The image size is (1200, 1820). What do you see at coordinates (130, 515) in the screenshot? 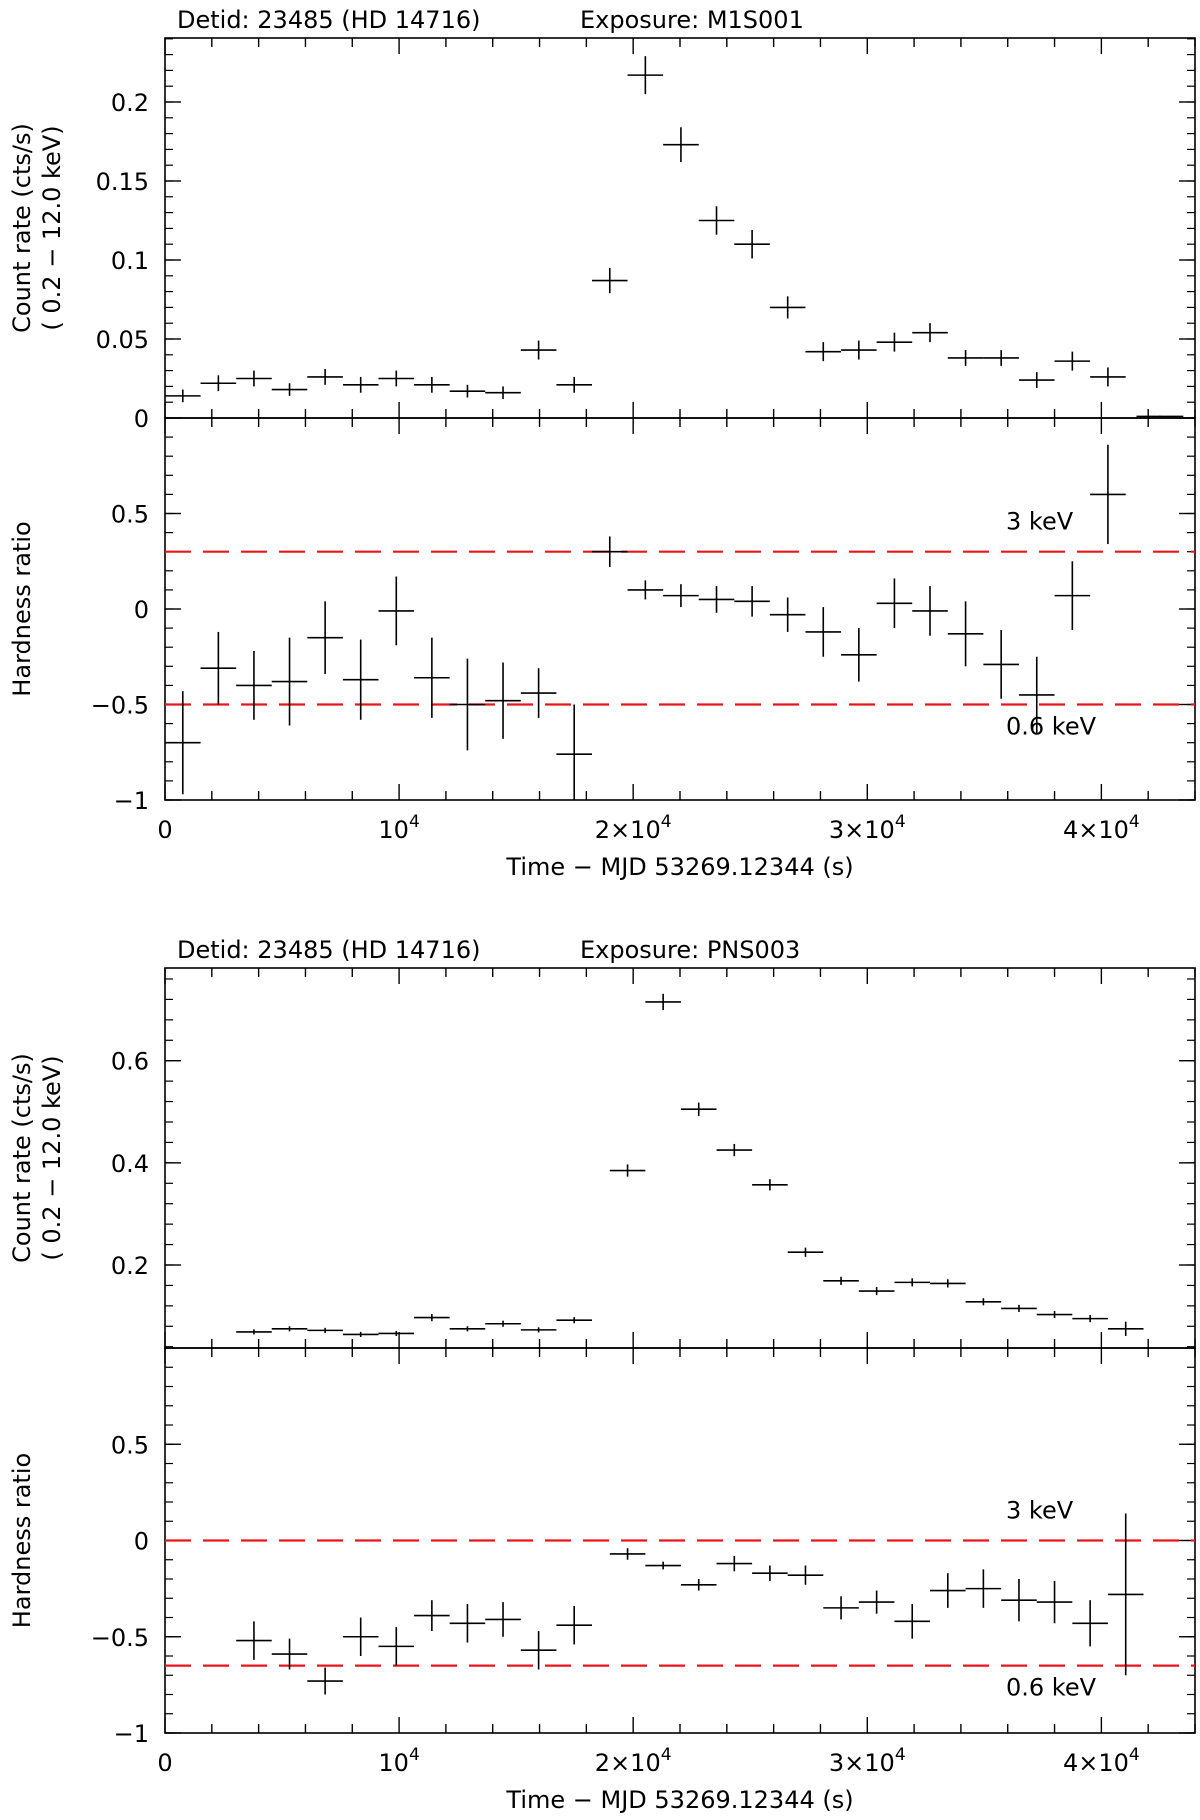
I see `y-tick-label: 0.5` at bounding box center [130, 515].